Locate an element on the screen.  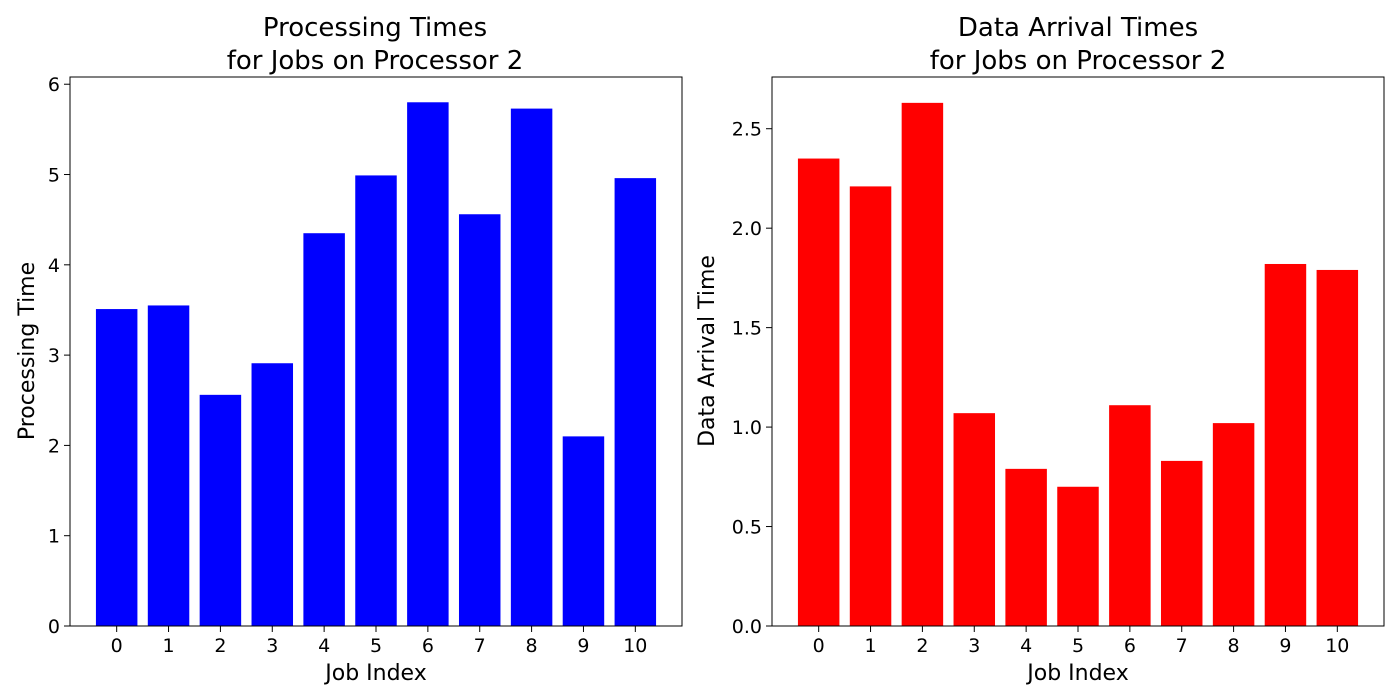
y-axis-ticks: 0 1 2 3 4 5 6 is located at coordinates (59, 356).